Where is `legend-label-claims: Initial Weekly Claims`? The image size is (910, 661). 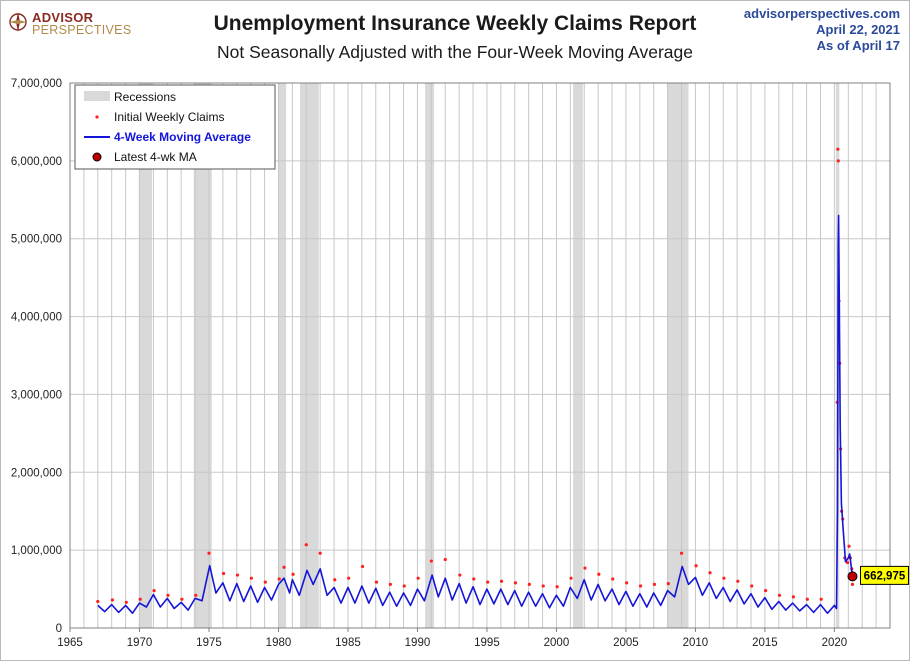
legend-label-claims: Initial Weekly Claims is located at coordinates (169, 117).